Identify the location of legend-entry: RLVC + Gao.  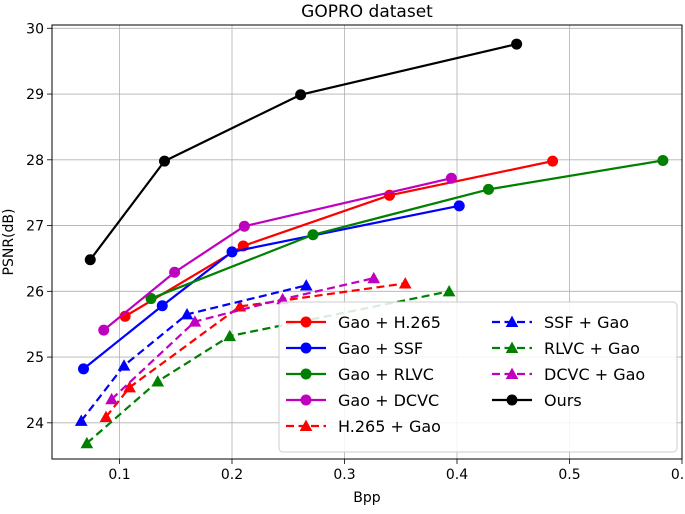
(566, 348).